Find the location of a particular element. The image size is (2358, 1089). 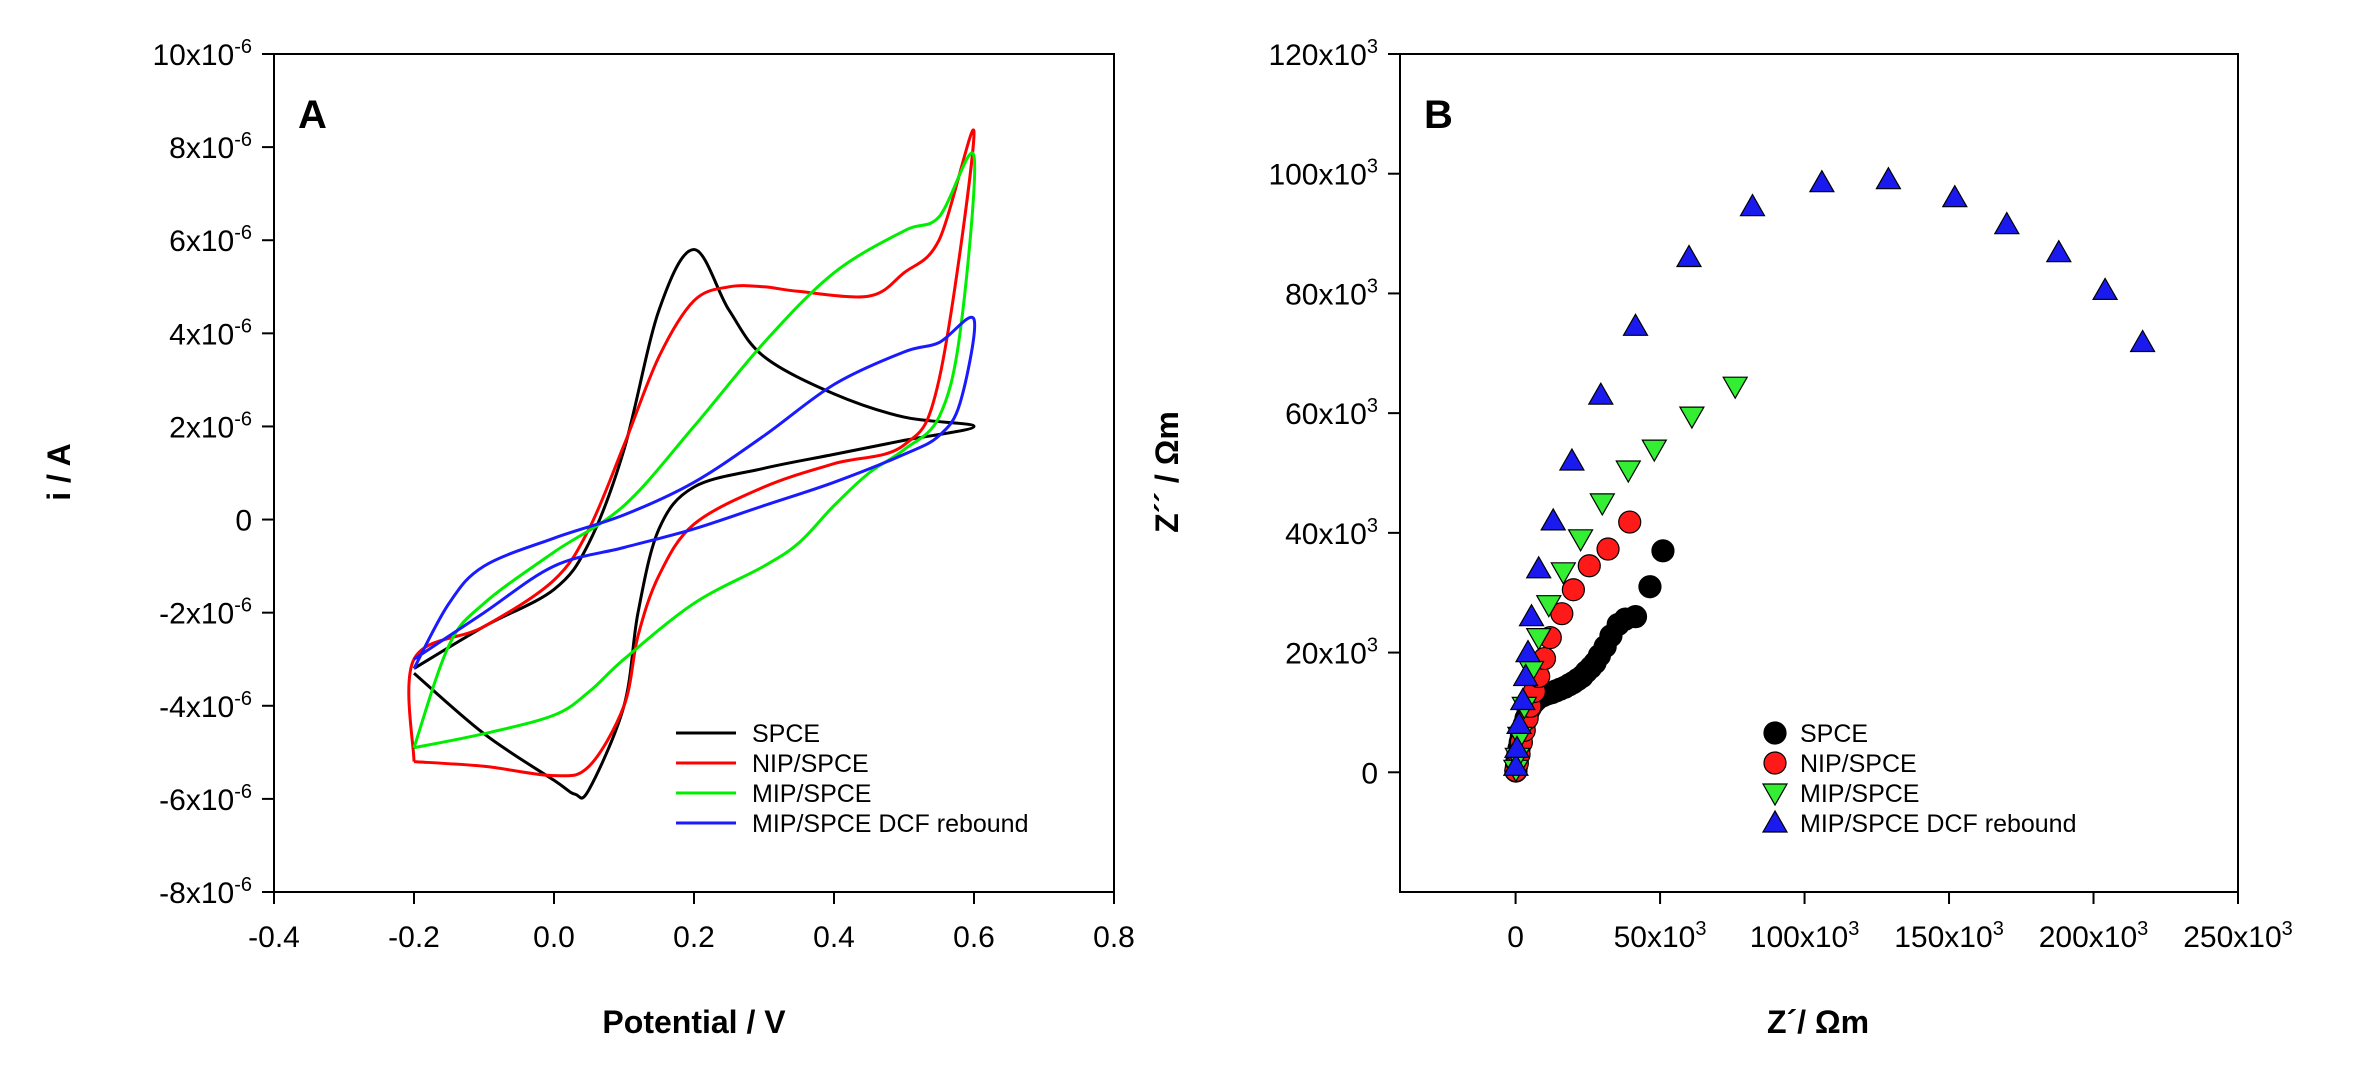

panel-a-y-tick-label: 8x10⁻⁶ is located at coordinates (210, 147).